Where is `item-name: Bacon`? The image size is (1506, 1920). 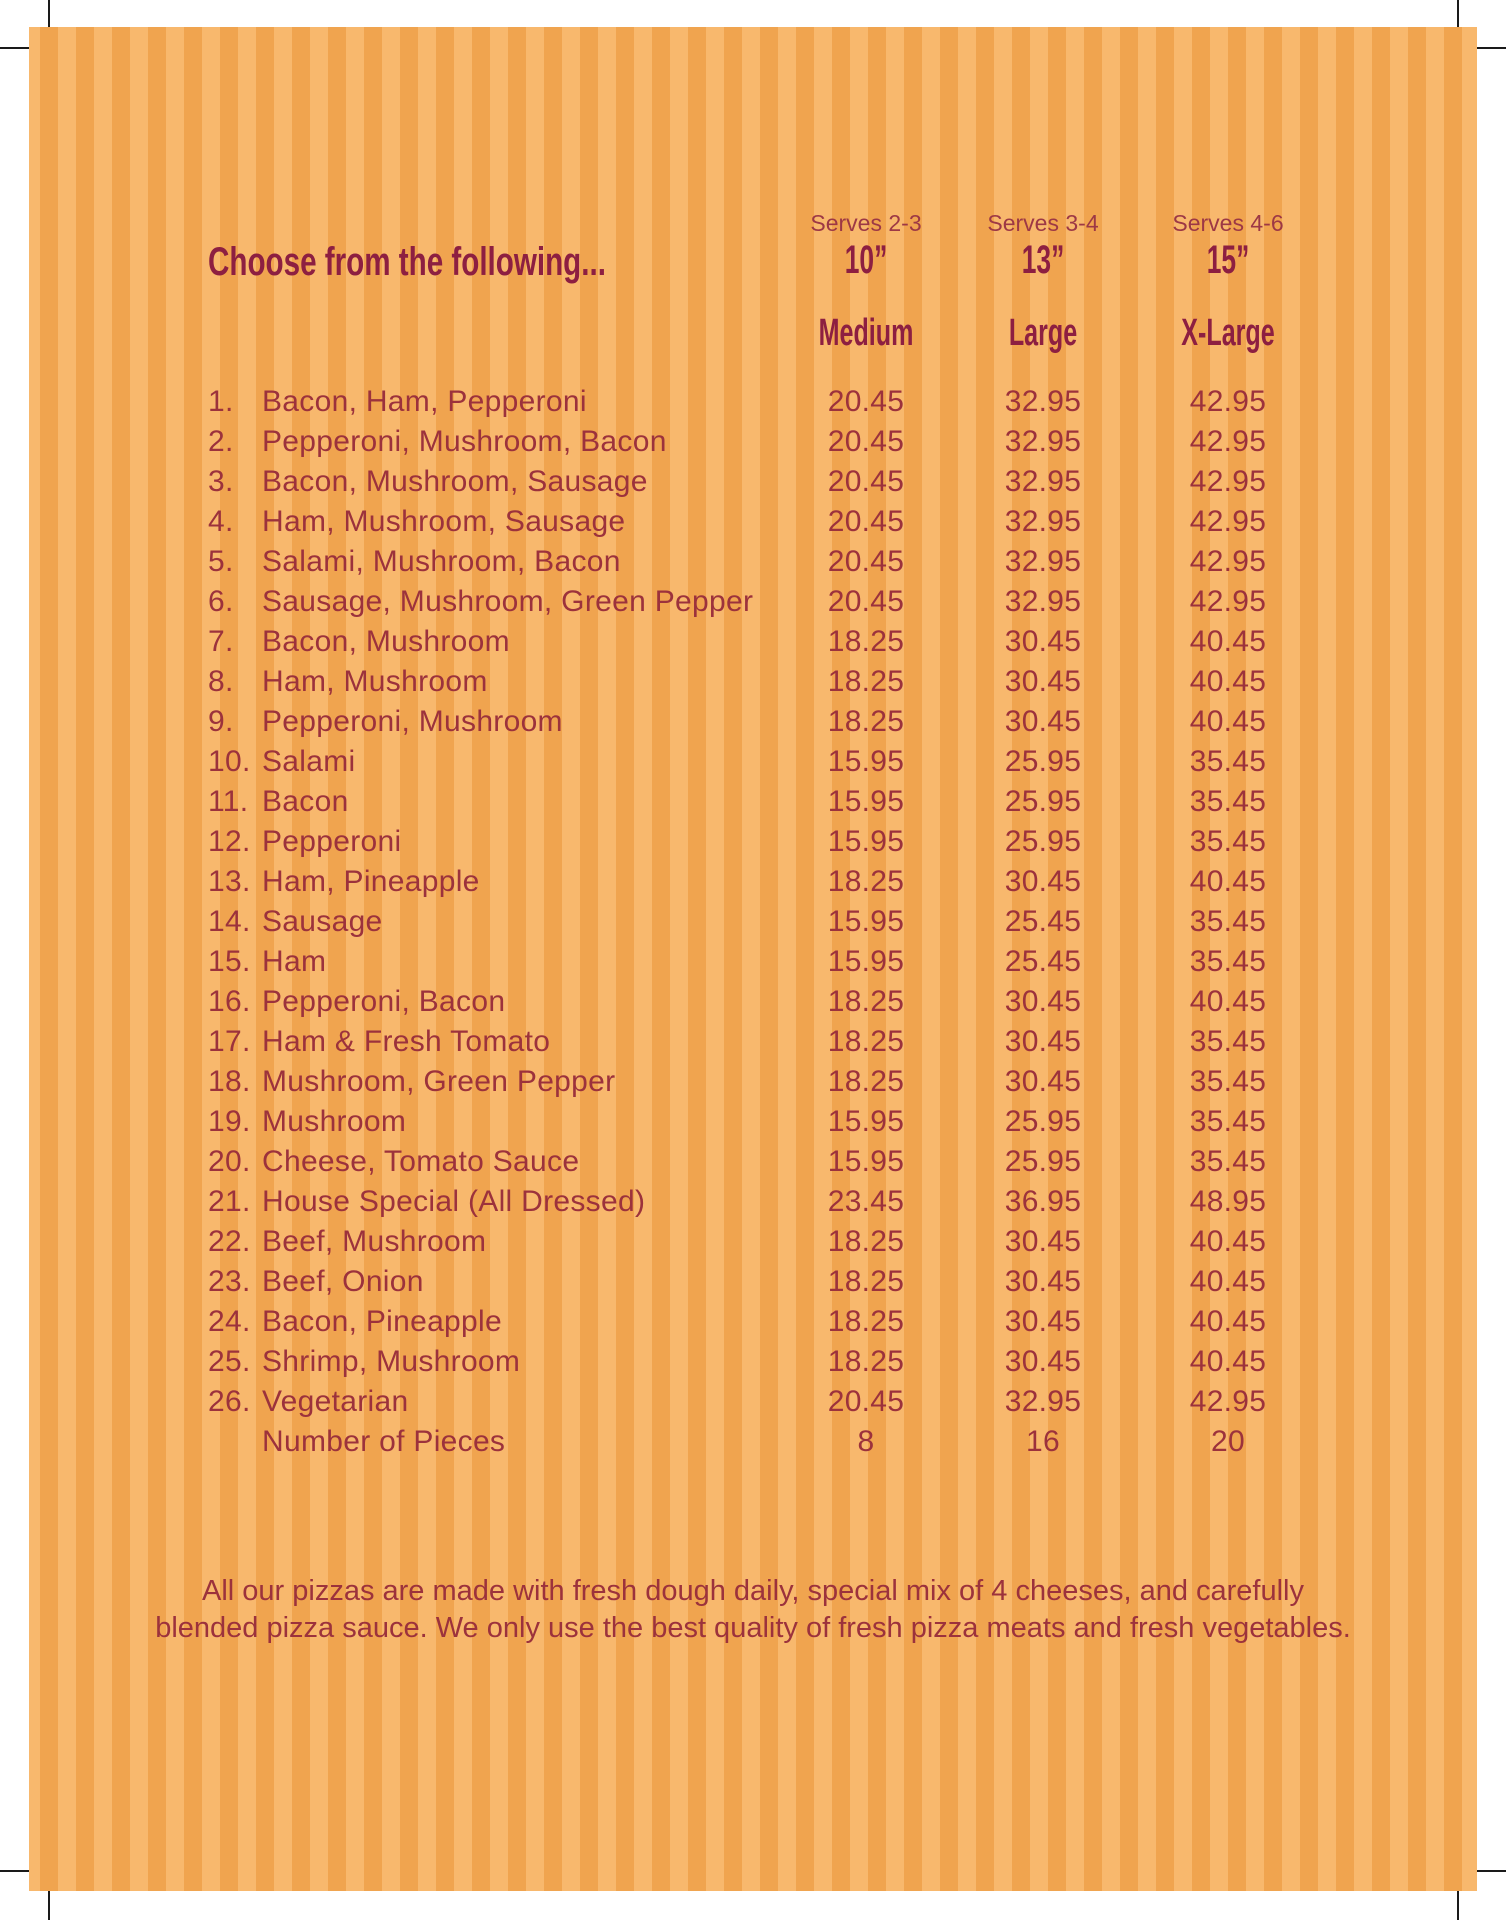 item-name: Bacon is located at coordinates (305, 801).